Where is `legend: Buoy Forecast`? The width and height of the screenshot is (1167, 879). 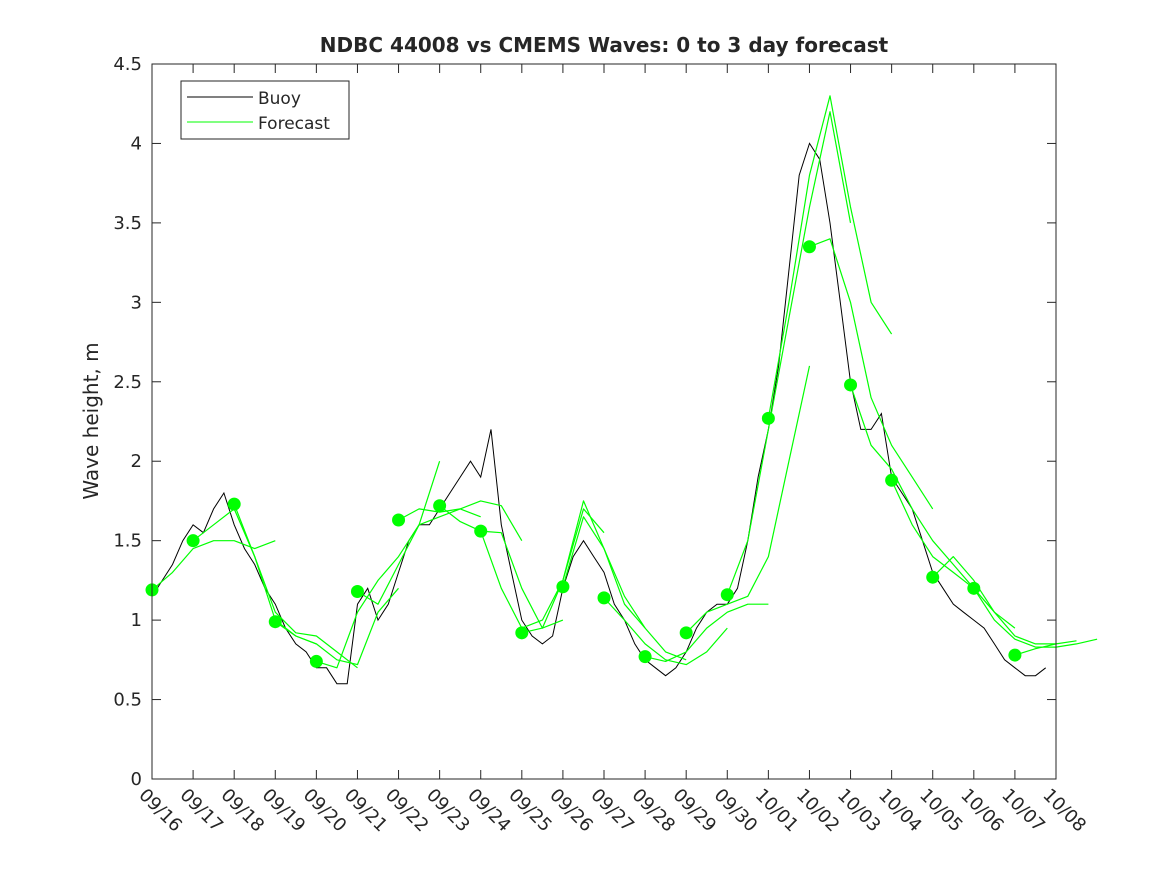
legend: Buoy Forecast is located at coordinates (265, 110).